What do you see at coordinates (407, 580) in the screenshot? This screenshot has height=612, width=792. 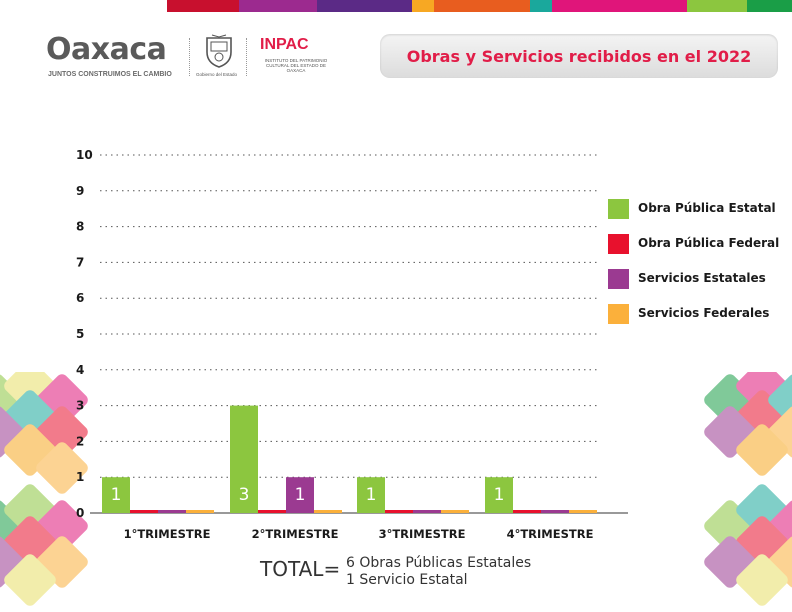 I see `total-line-servicio: 1 Servicio Estatal` at bounding box center [407, 580].